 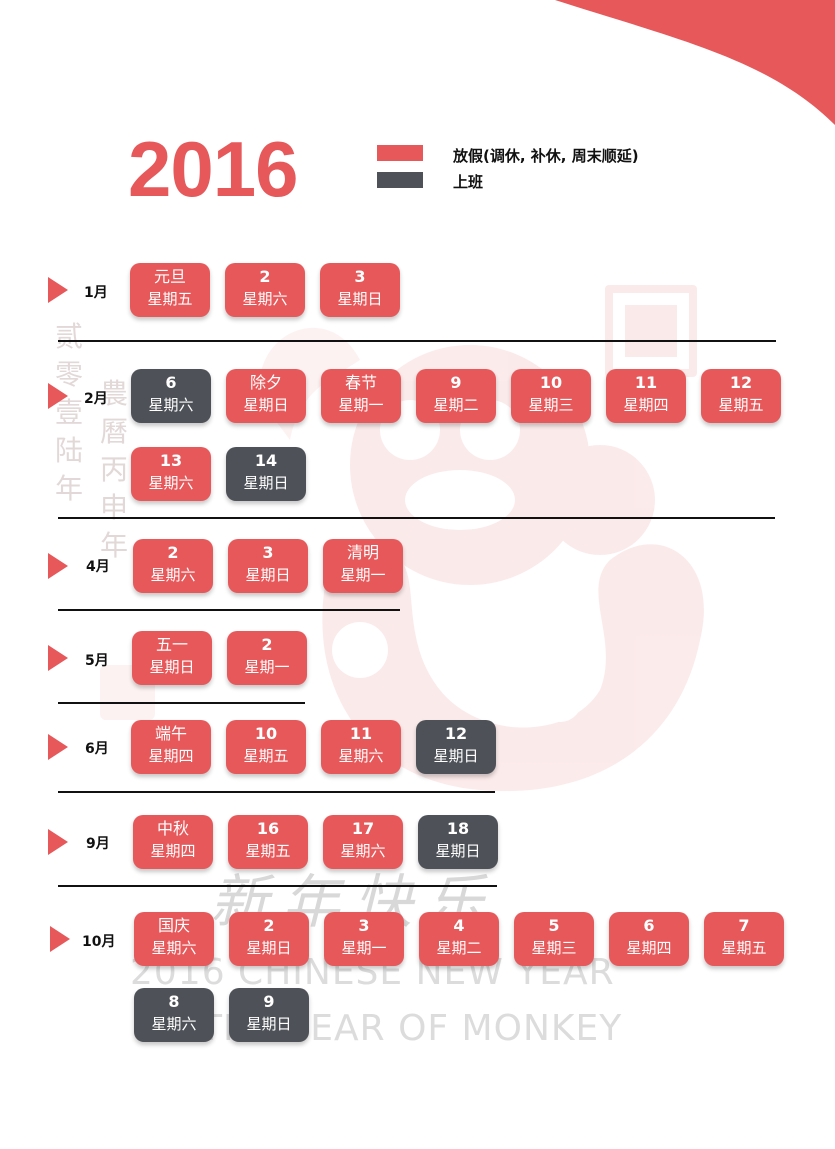 I want to click on day-cell-holiday: 7 星期五, so click(x=744, y=939).